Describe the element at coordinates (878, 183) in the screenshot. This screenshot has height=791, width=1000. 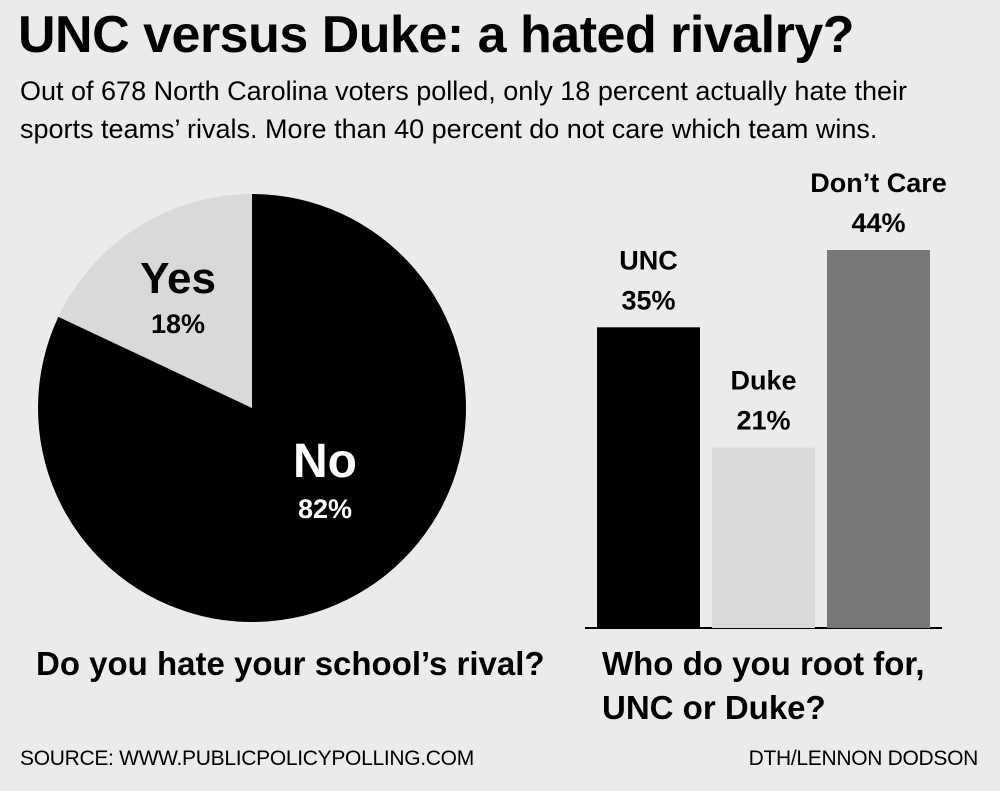
I see `bar-label-2: Don’t Care` at that location.